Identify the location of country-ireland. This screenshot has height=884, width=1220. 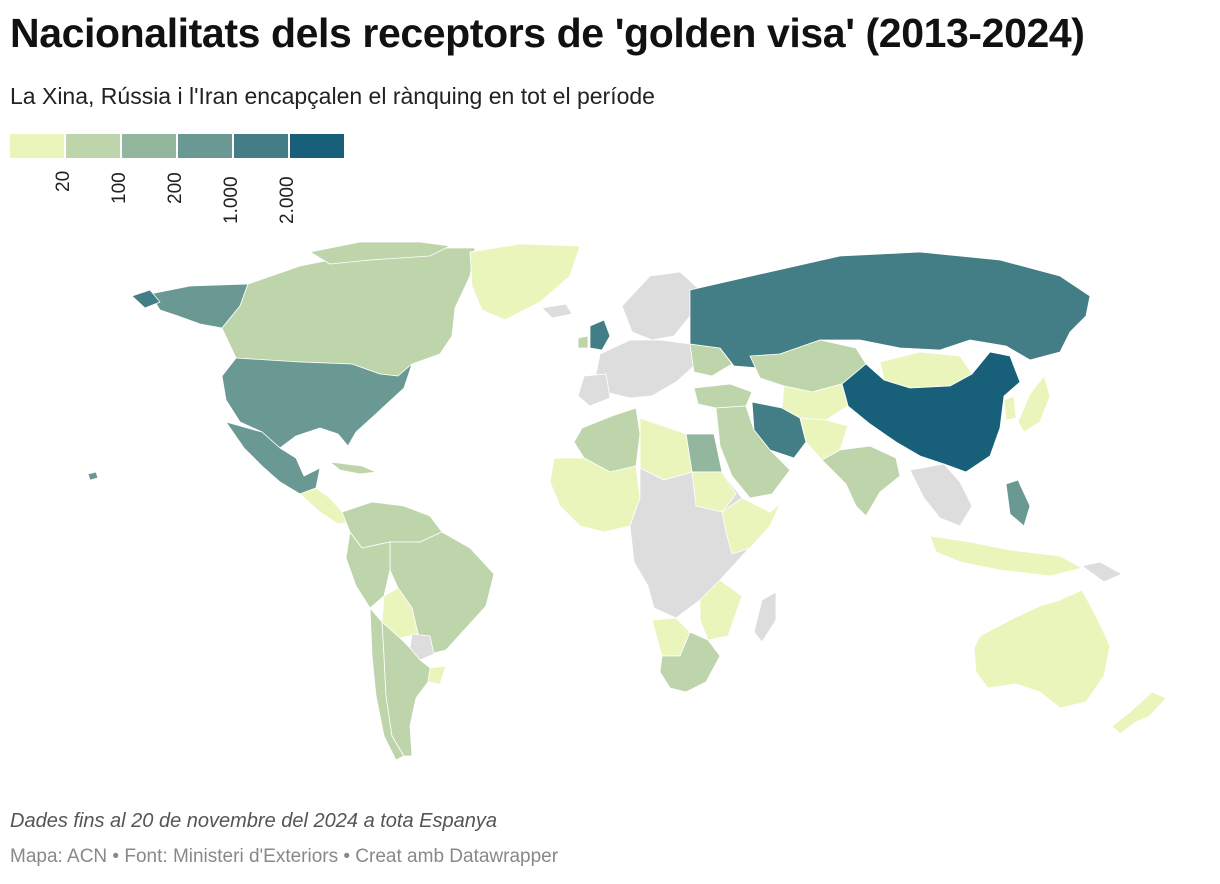
(583, 342).